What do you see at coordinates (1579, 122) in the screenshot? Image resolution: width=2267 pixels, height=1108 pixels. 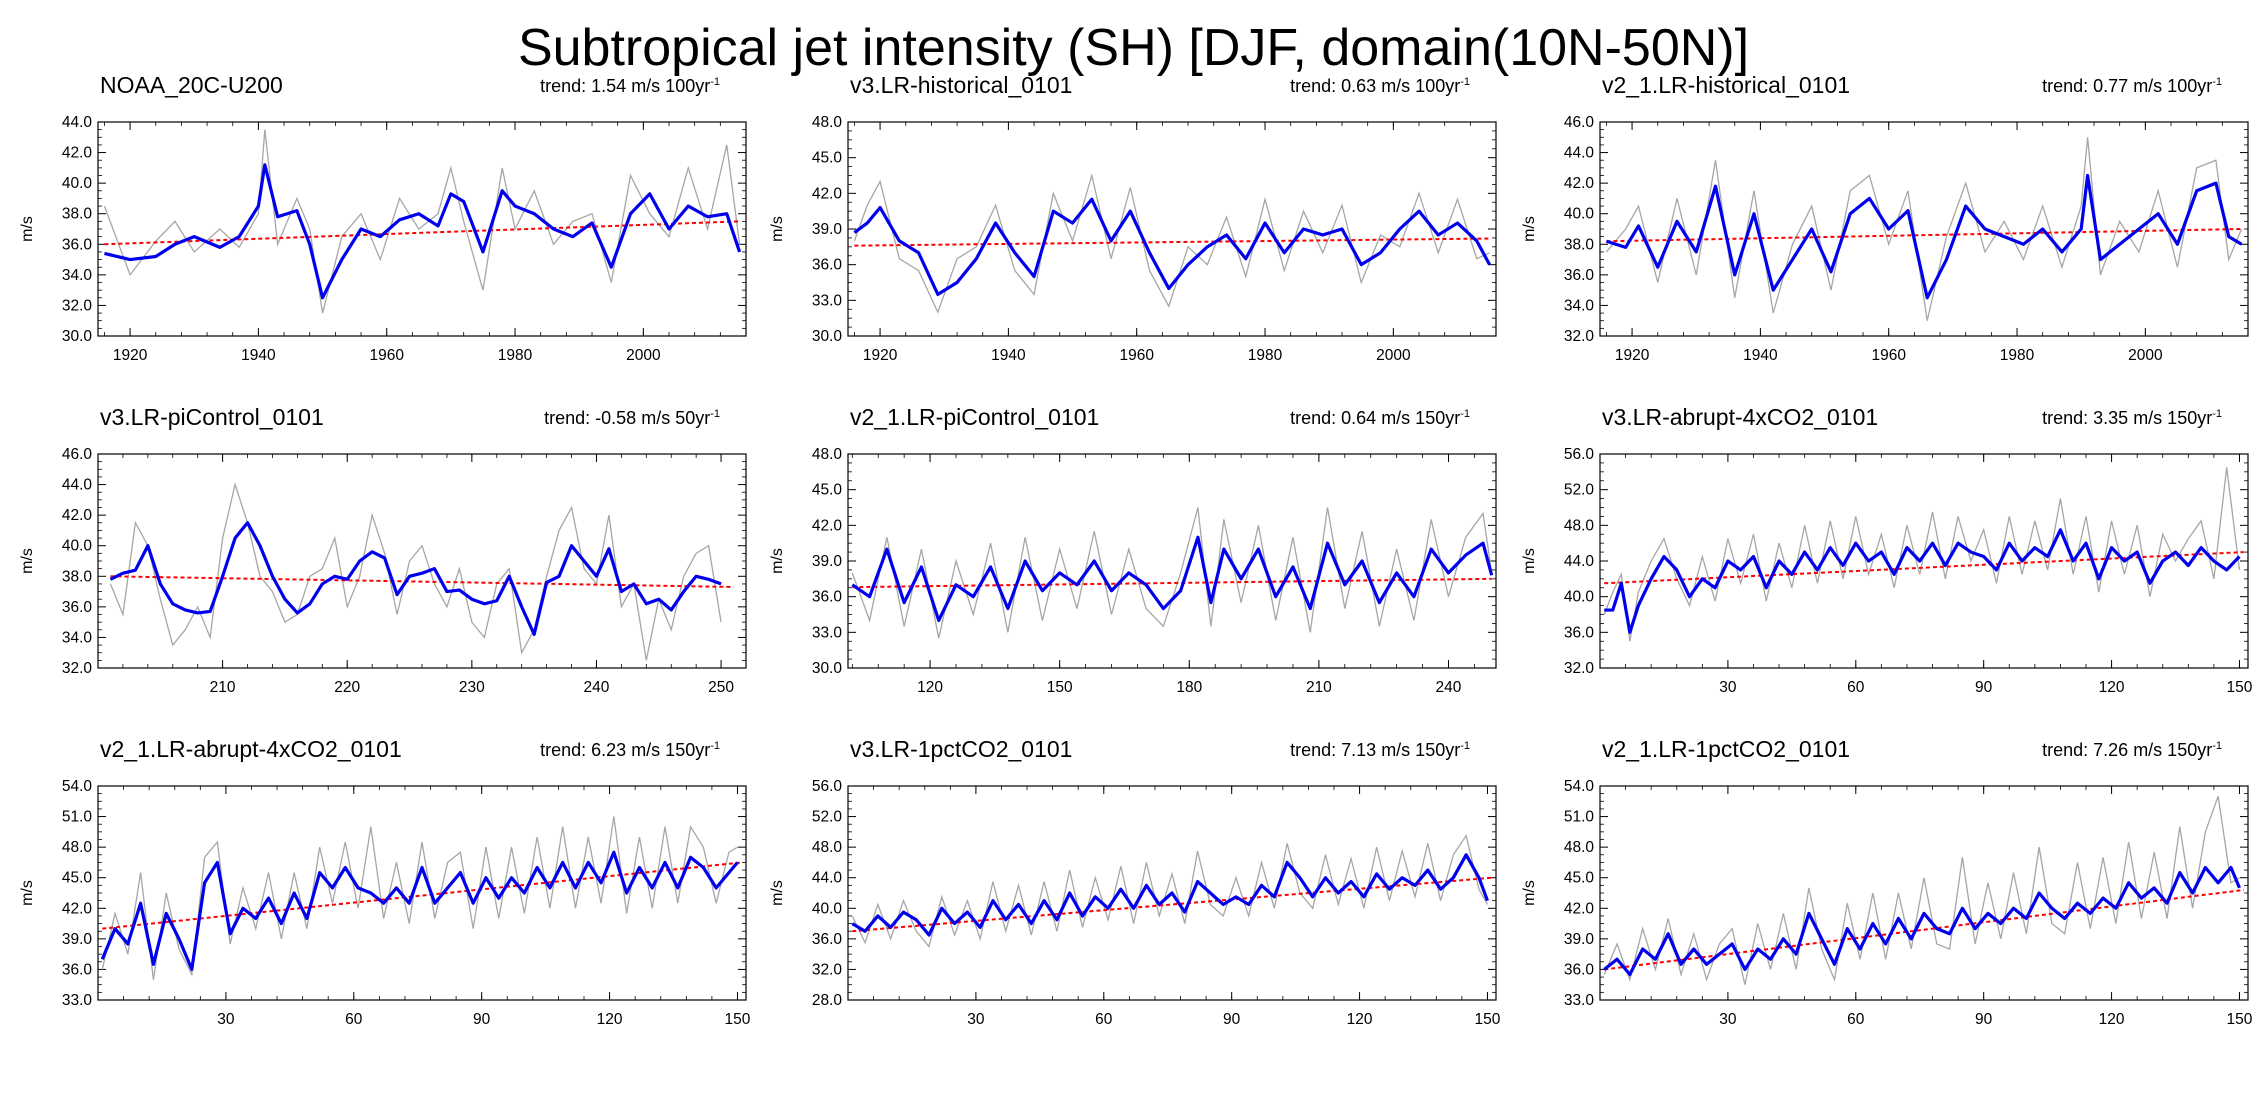 I see `y-tick-label: 46.0` at bounding box center [1579, 122].